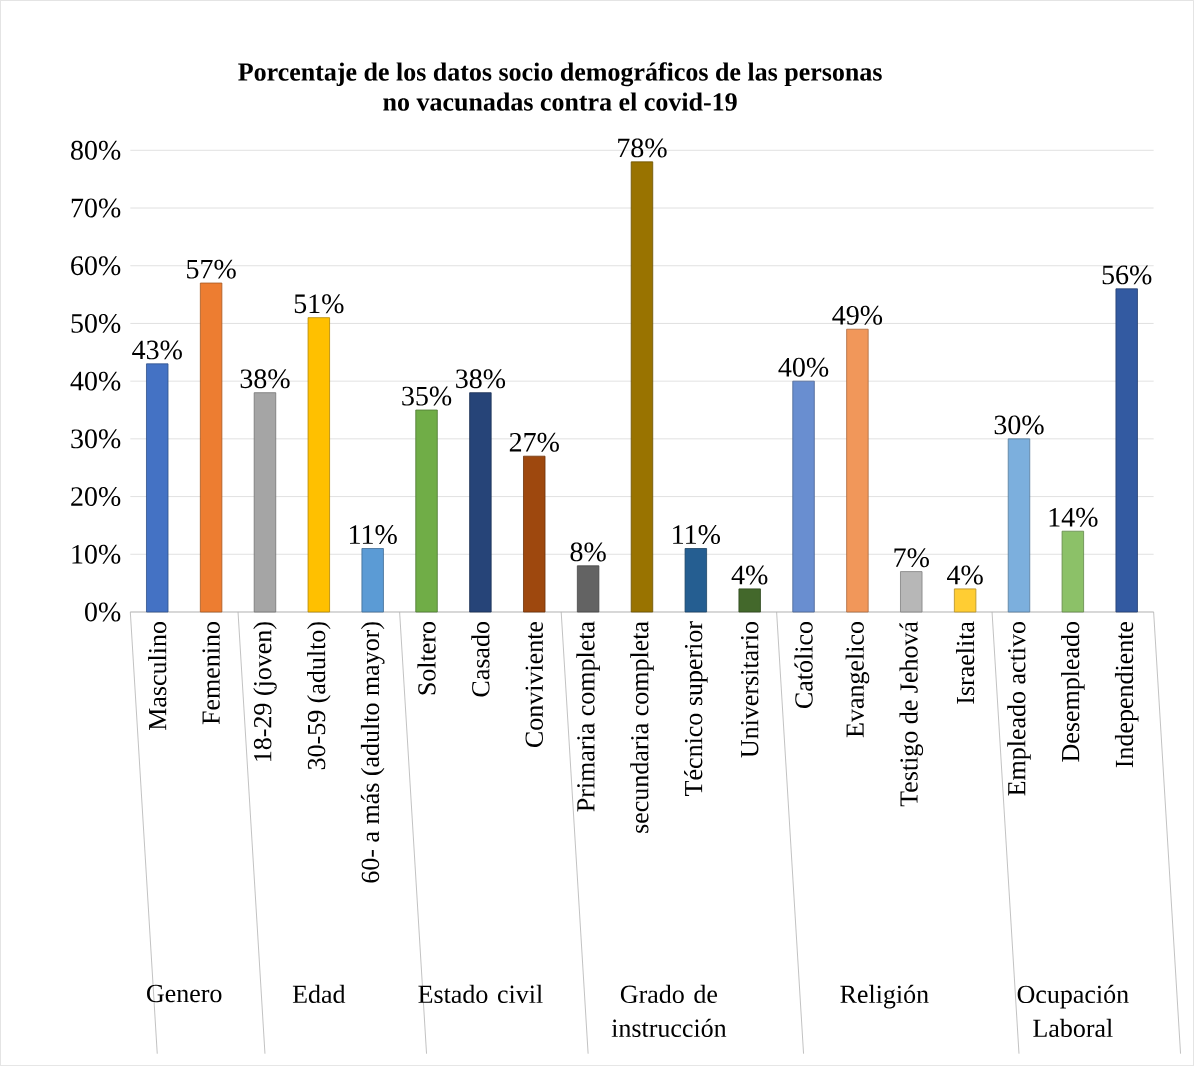 The height and width of the screenshot is (1066, 1194). I want to click on x-tick-label: Conviviente, so click(534, 684).